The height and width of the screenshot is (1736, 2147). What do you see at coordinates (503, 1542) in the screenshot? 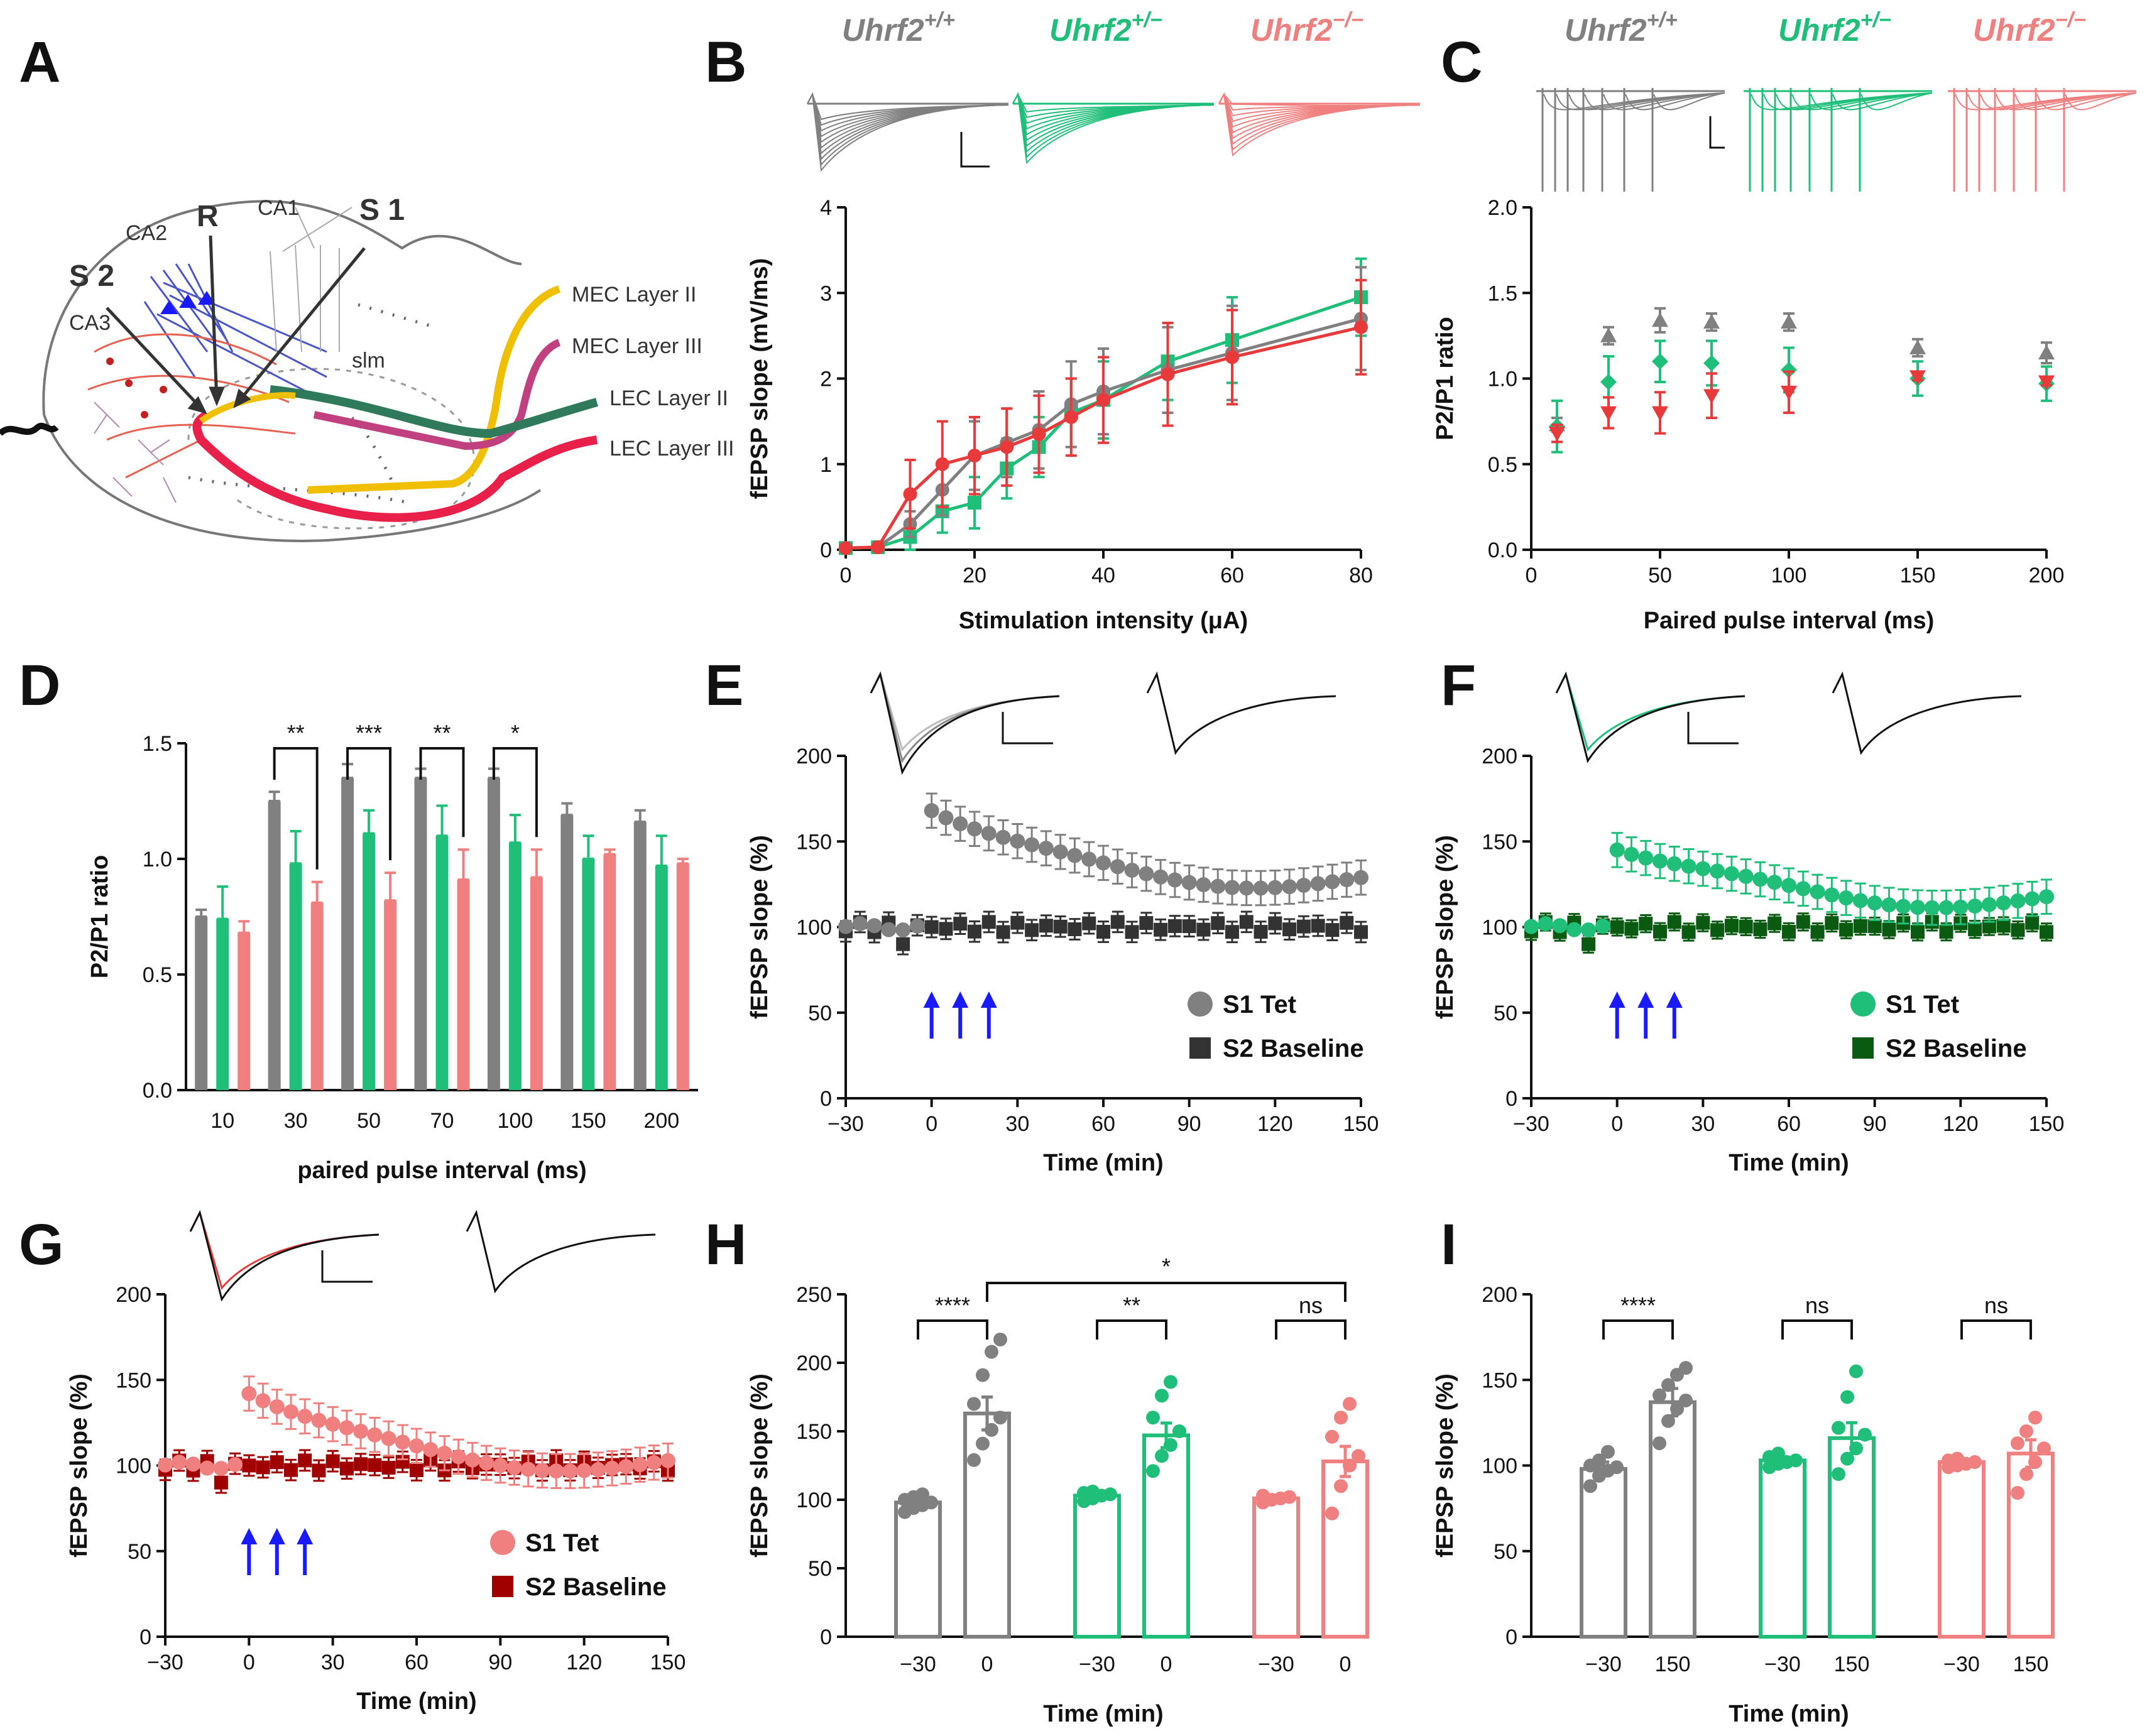
I see `legend-marker-s1` at bounding box center [503, 1542].